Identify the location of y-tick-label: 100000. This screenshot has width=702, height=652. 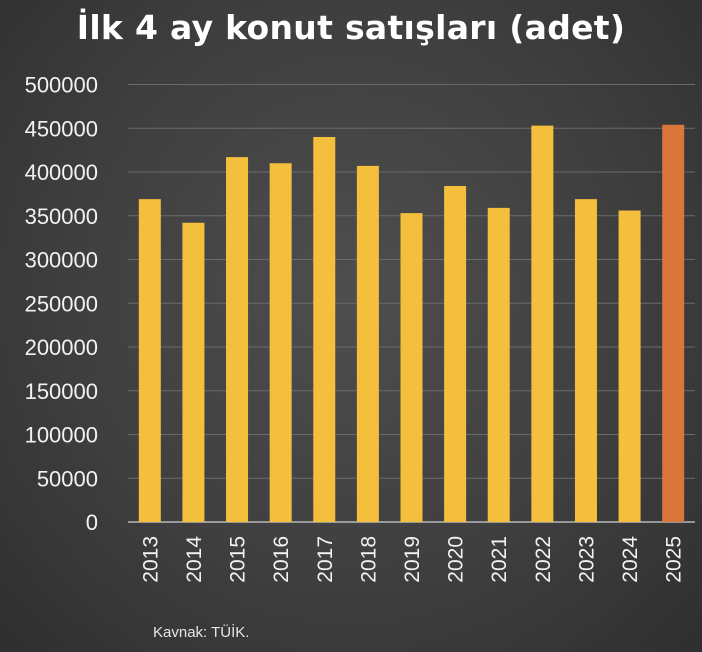
(61, 435).